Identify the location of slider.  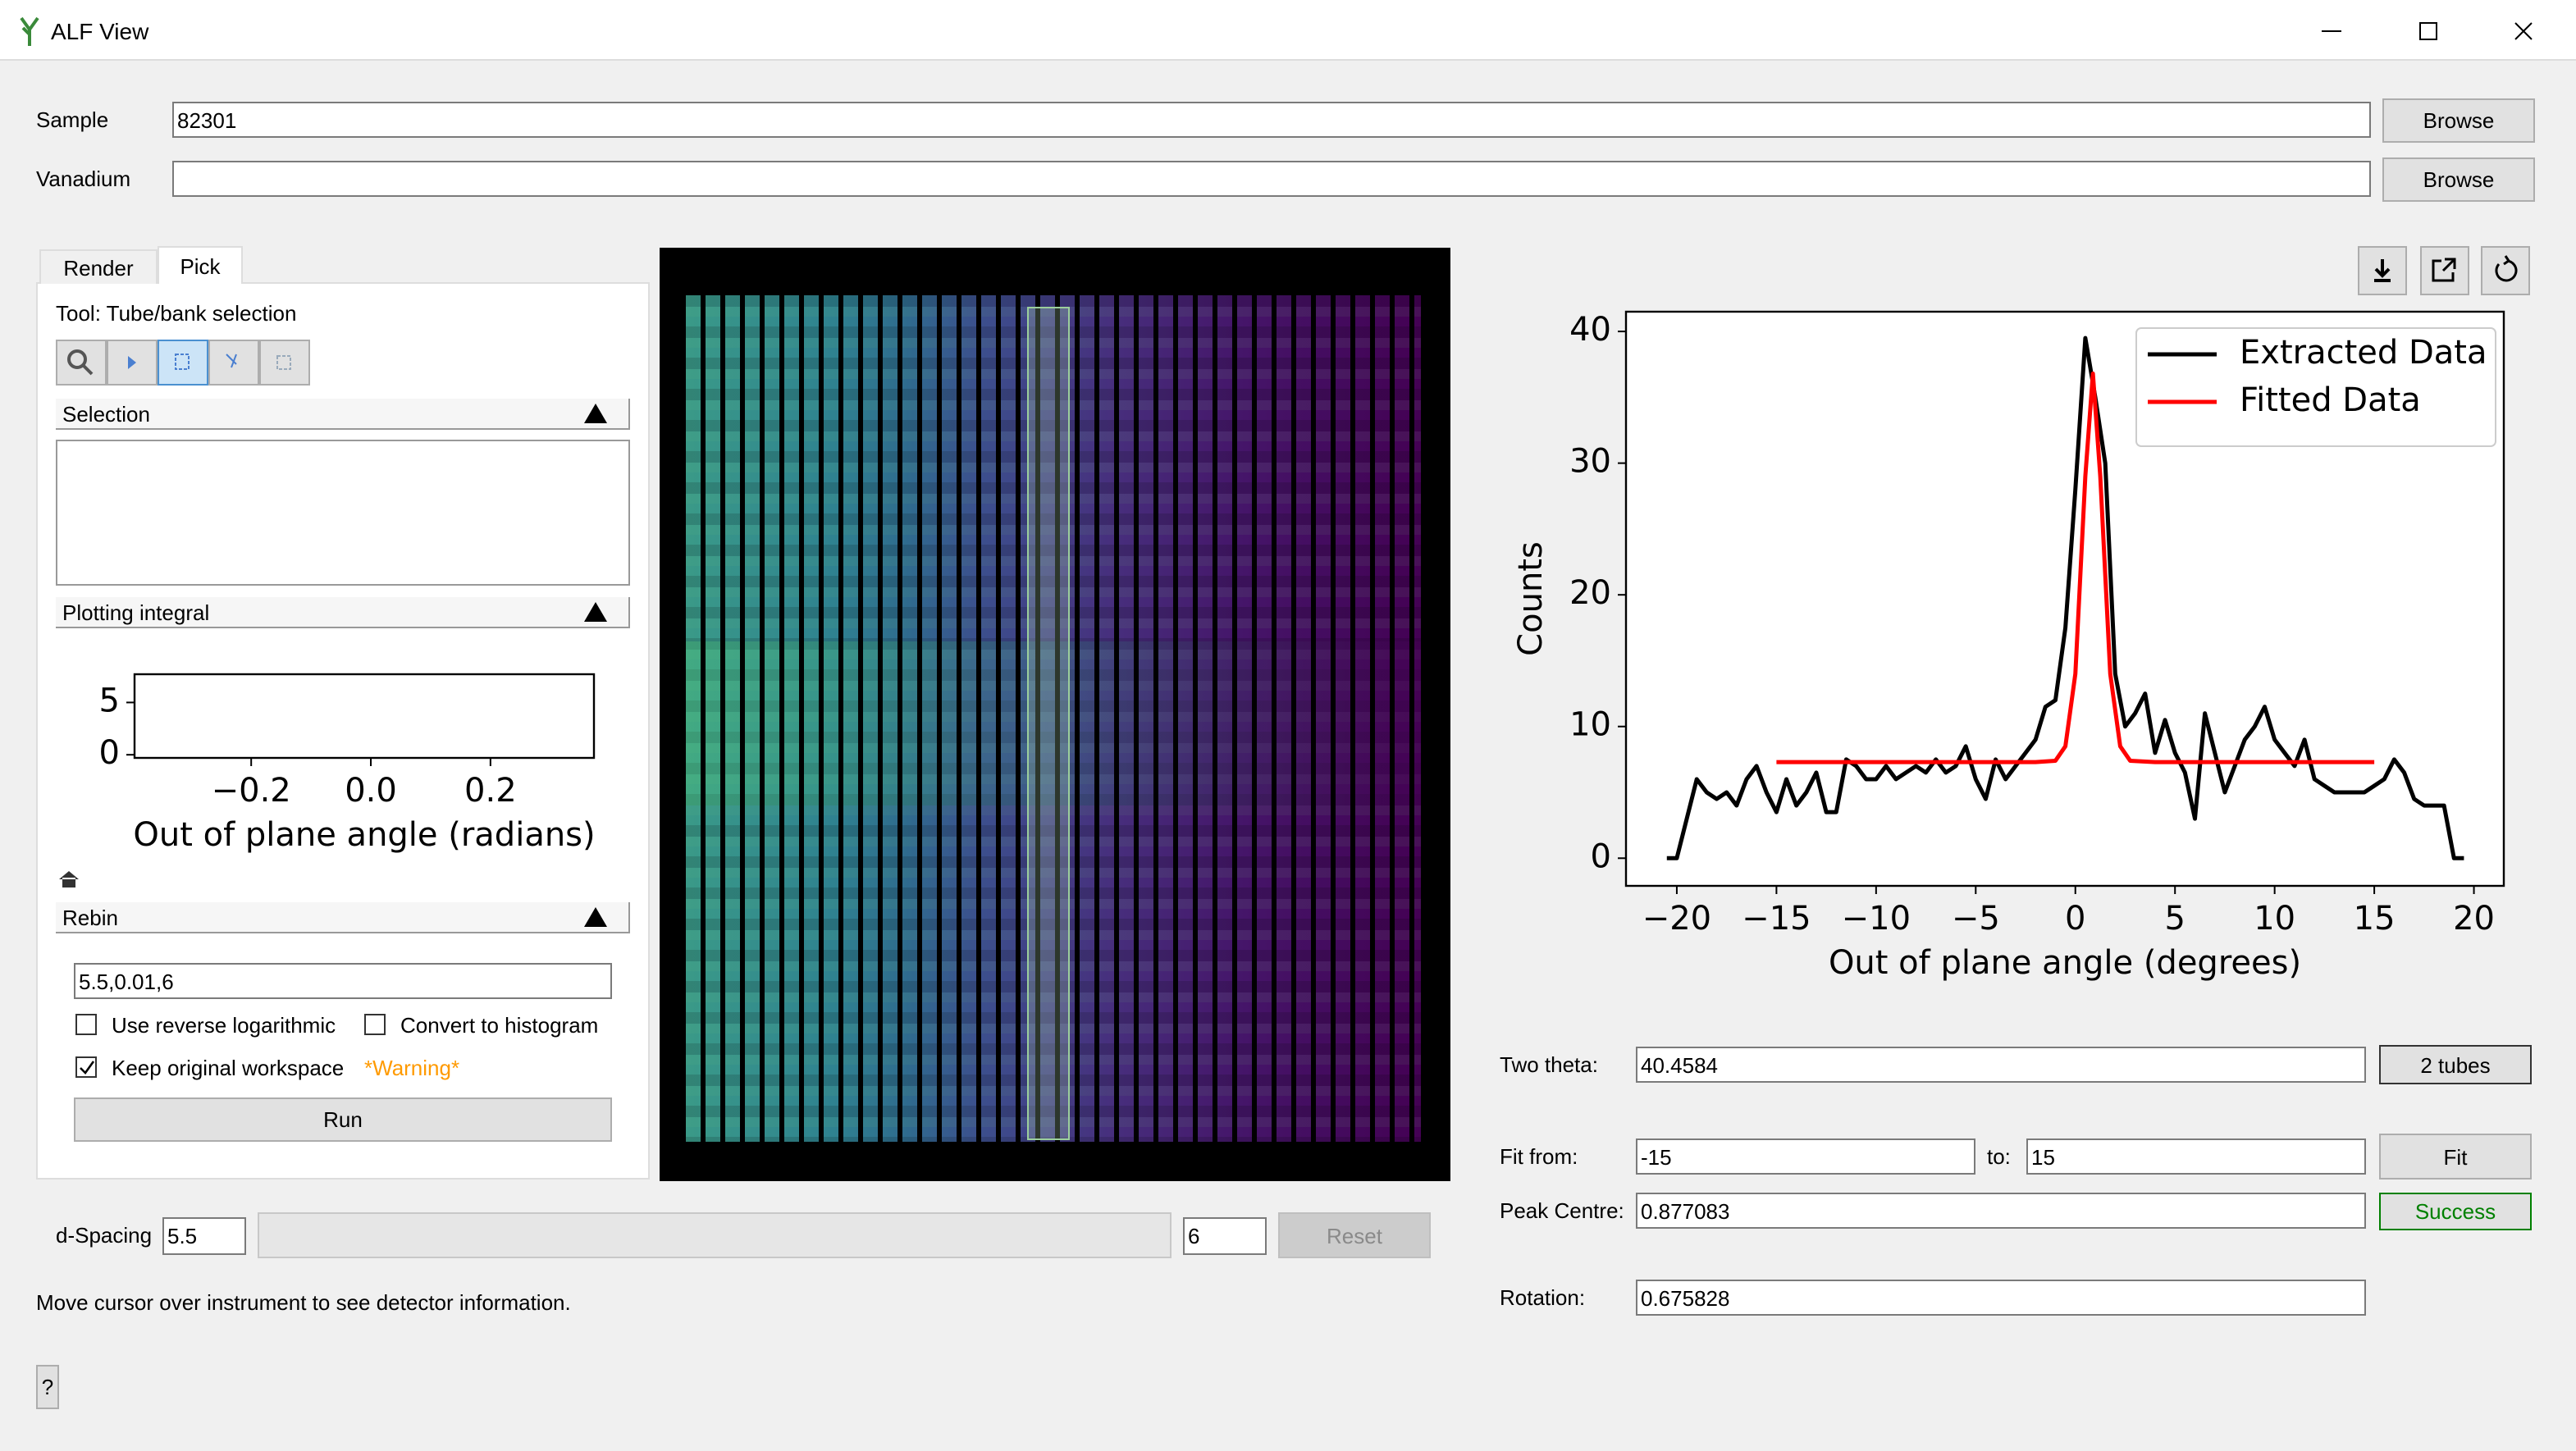
(715, 1235).